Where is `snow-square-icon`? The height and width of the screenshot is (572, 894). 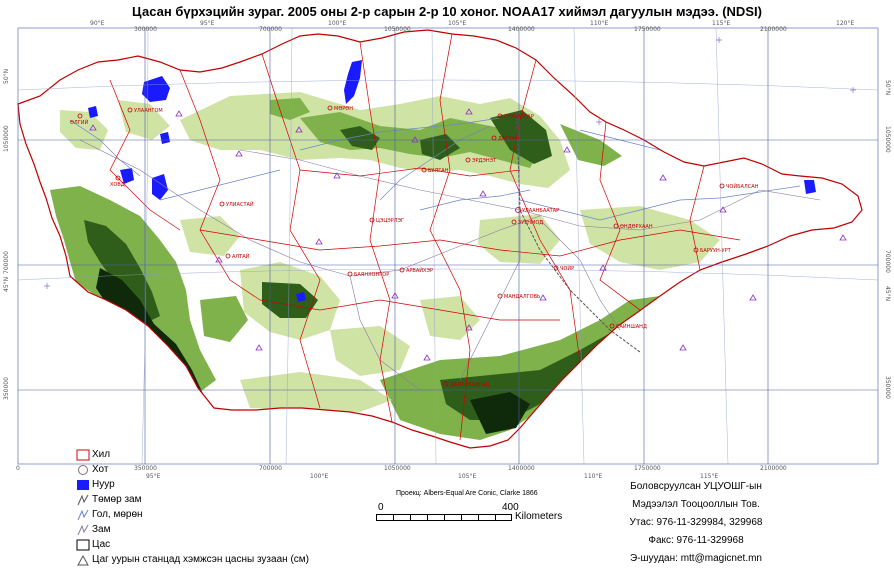
snow-square-icon is located at coordinates (83, 545).